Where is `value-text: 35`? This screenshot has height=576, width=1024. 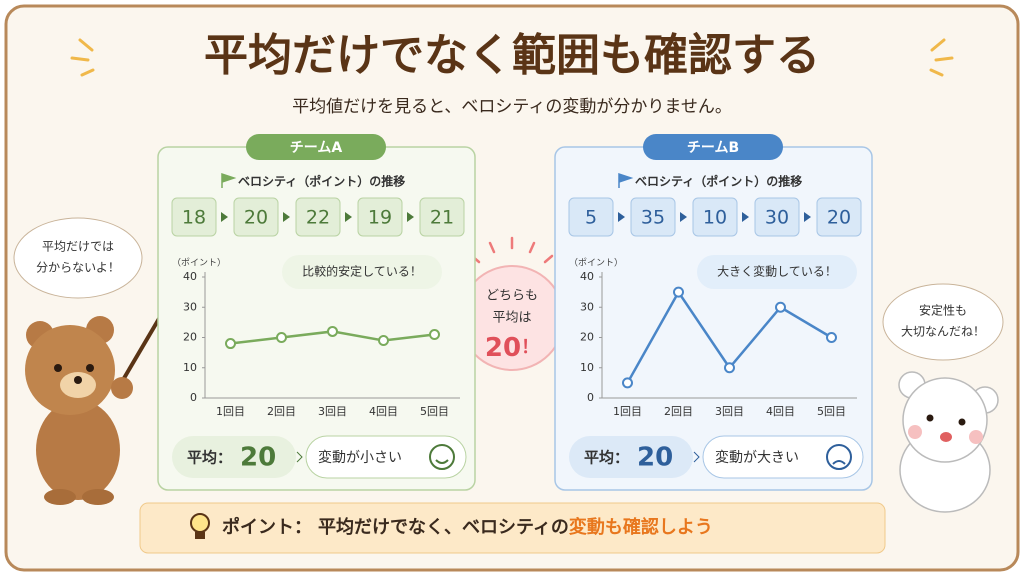 value-text: 35 is located at coordinates (653, 218).